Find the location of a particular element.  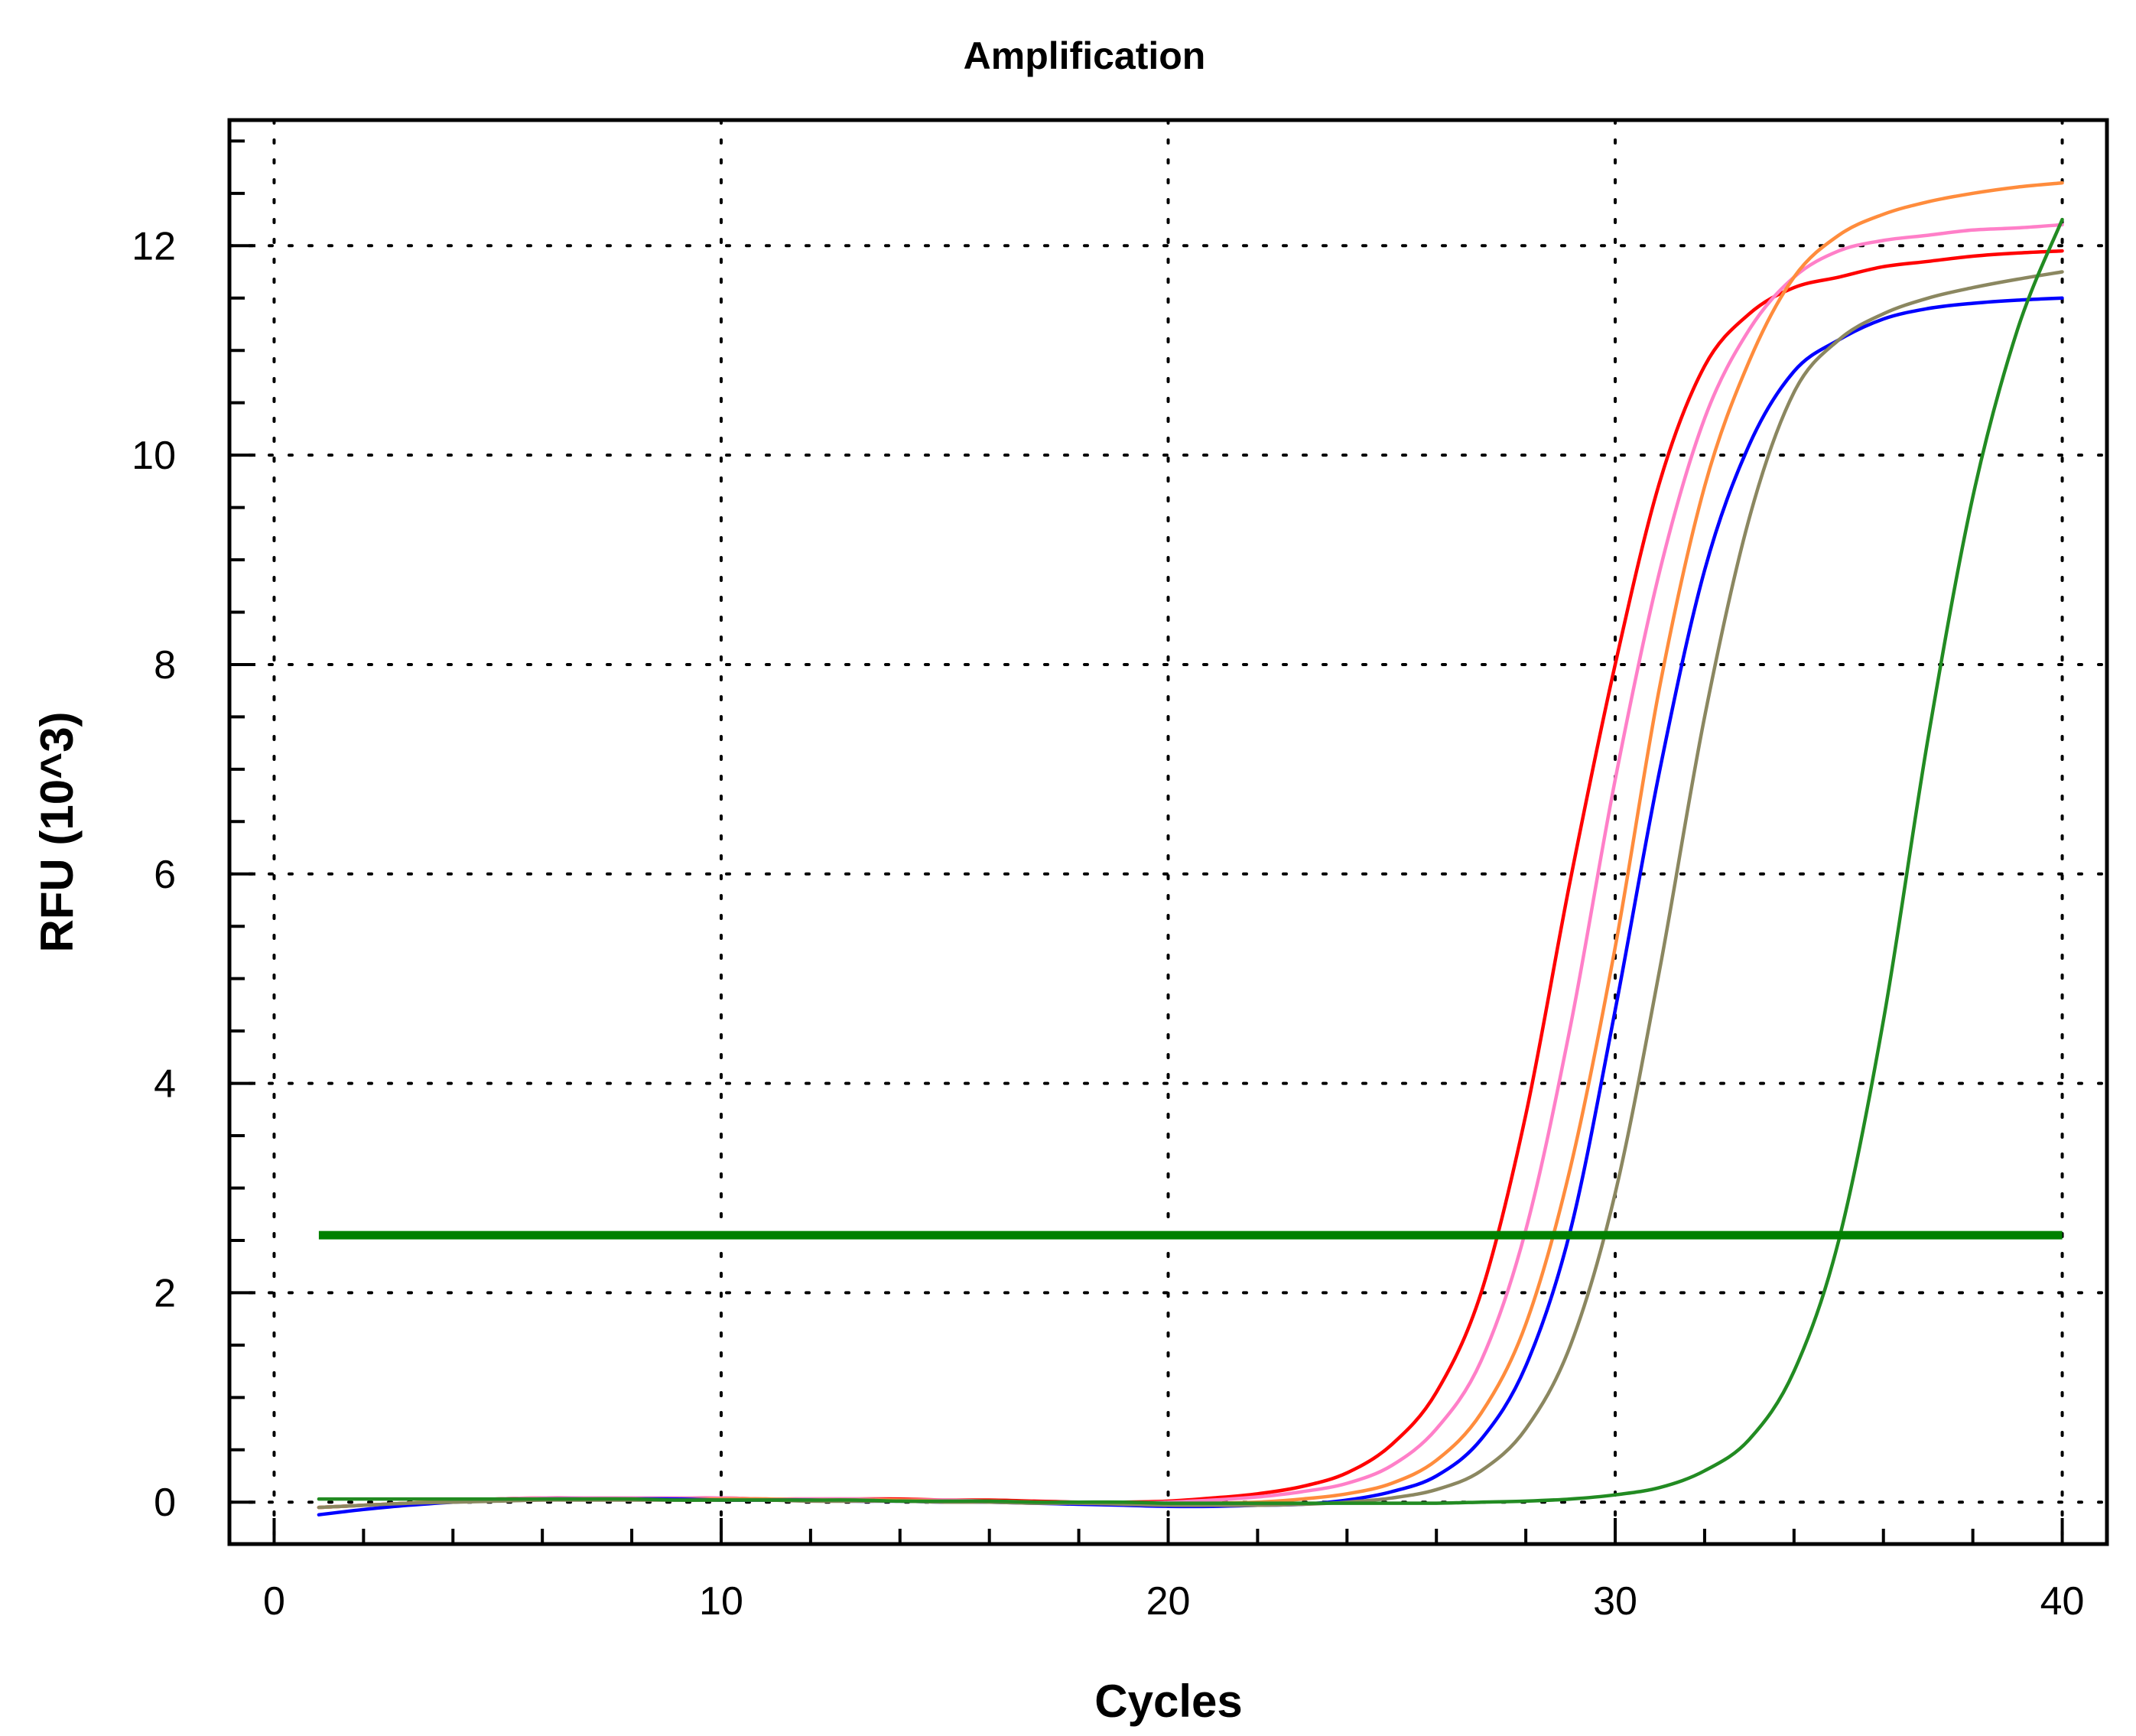

y-tick-label: 2 is located at coordinates (165, 1293).